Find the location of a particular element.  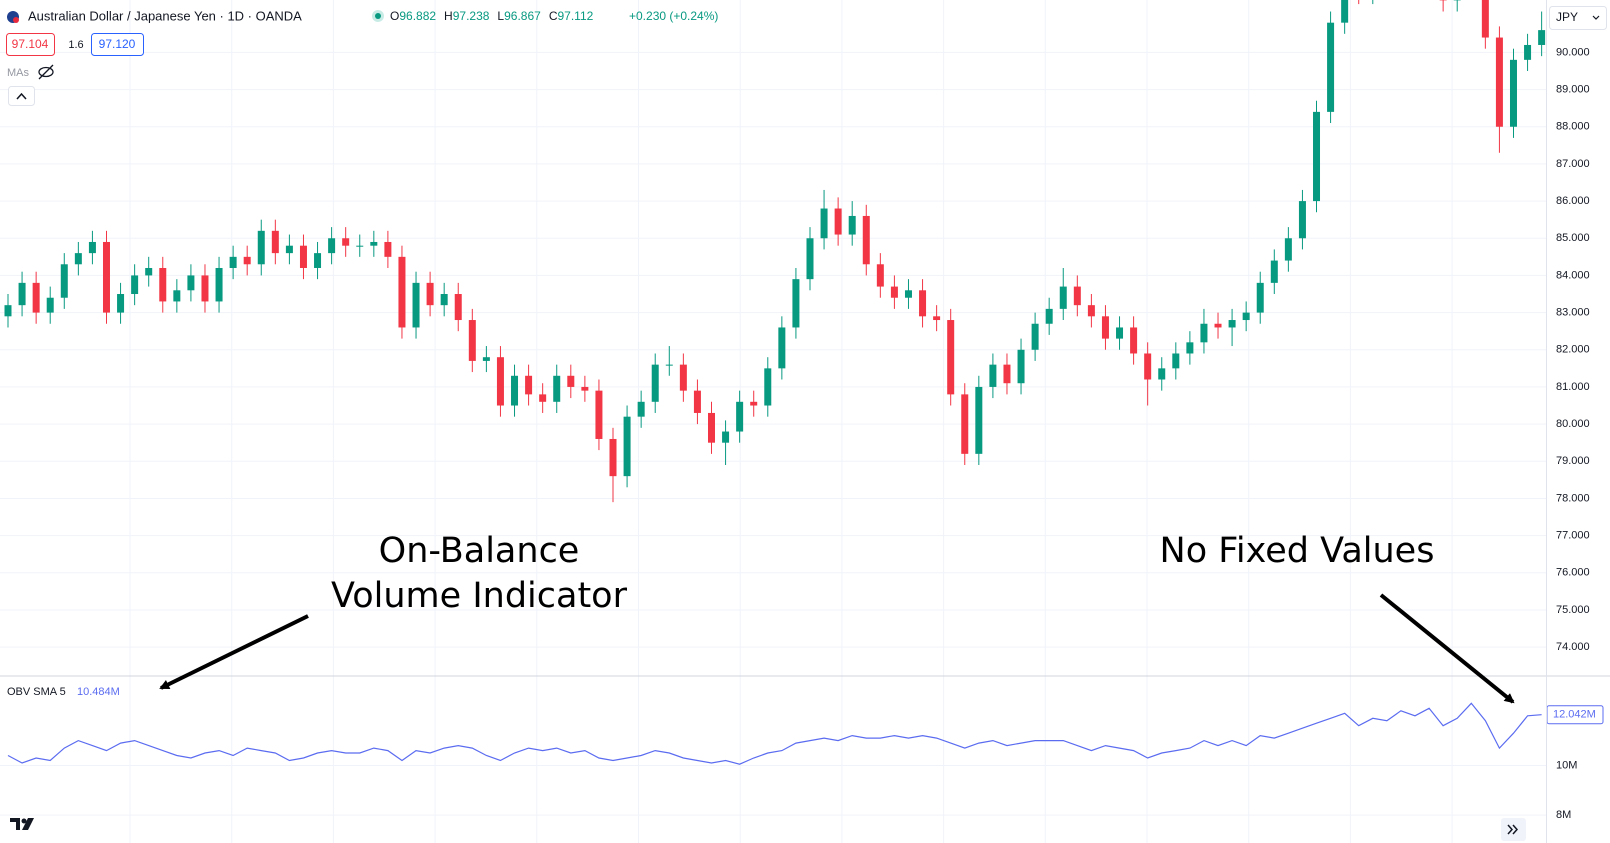

scroll-button is located at coordinates (1513, 829).